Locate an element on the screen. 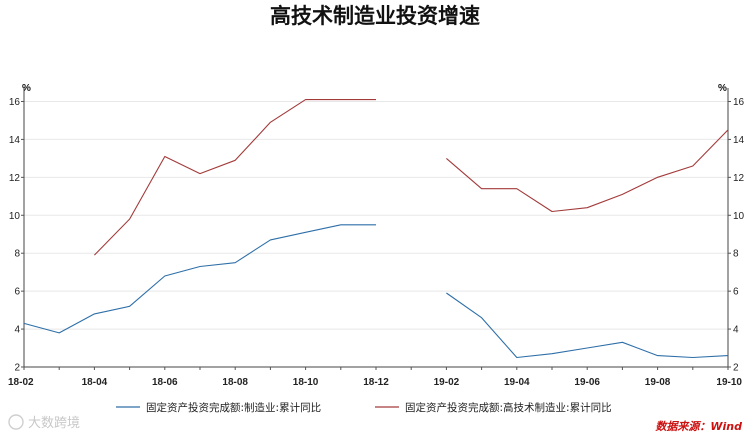  legend-label-series-2: 固定资产投资完成额:高技术制造业:累计同比 is located at coordinates (508, 407).